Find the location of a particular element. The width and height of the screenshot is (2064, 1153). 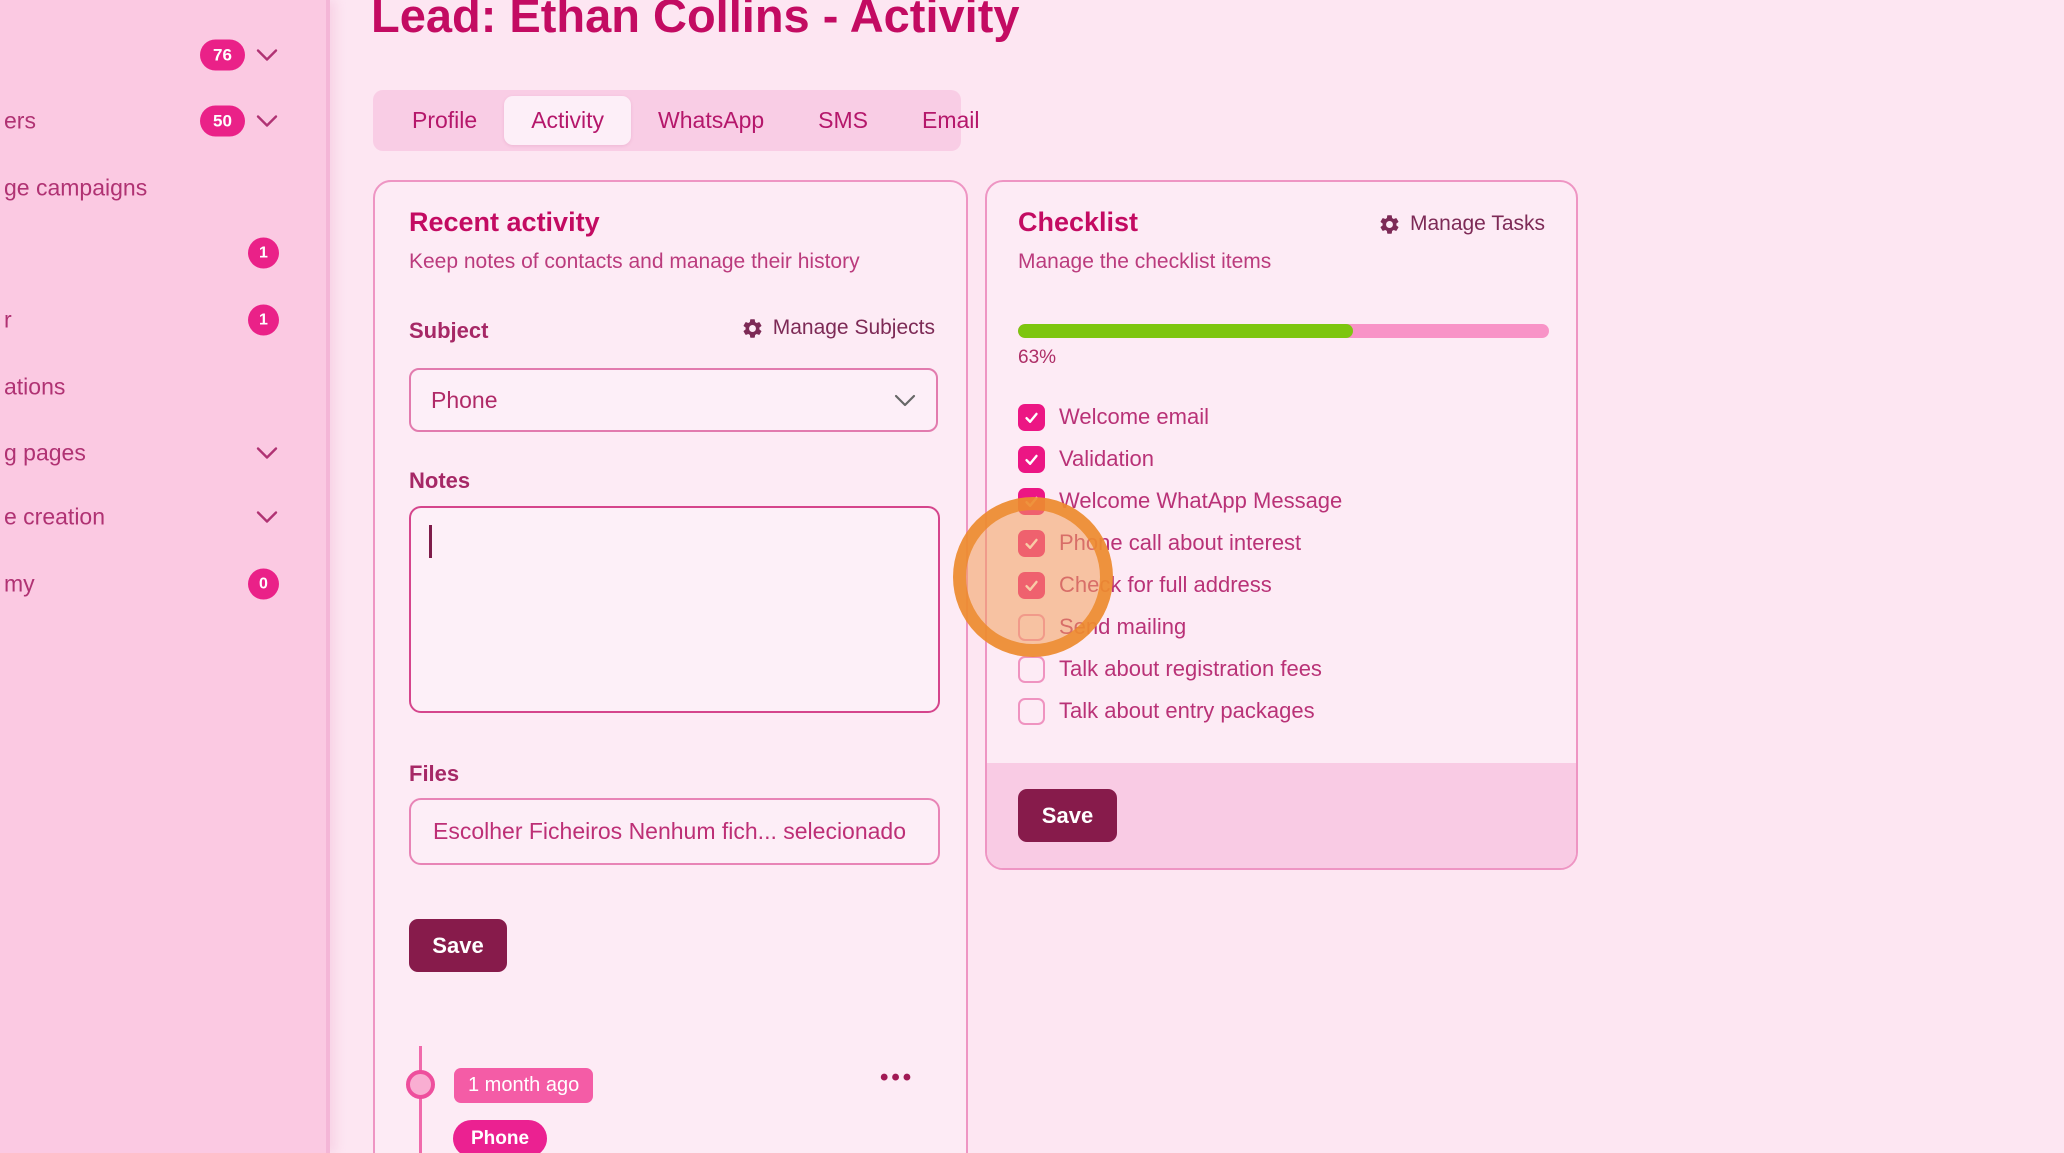

text-cursor is located at coordinates (430, 541).